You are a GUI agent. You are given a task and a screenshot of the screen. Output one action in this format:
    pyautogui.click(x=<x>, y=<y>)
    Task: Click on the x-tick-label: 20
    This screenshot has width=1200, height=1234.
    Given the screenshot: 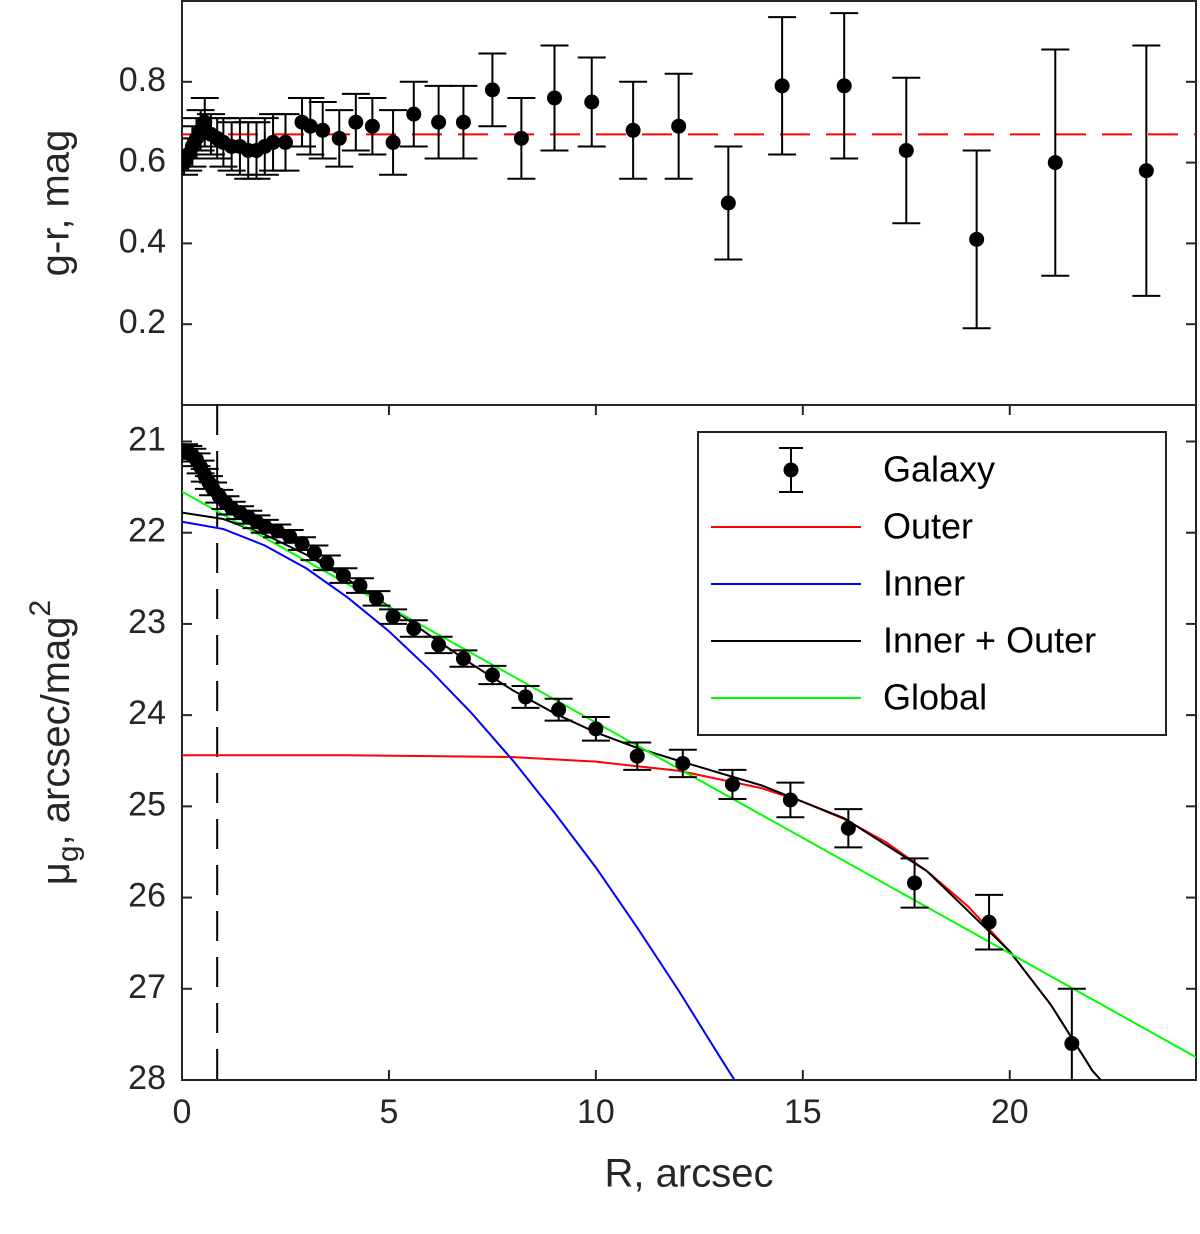 What is the action you would take?
    pyautogui.click(x=1010, y=1112)
    